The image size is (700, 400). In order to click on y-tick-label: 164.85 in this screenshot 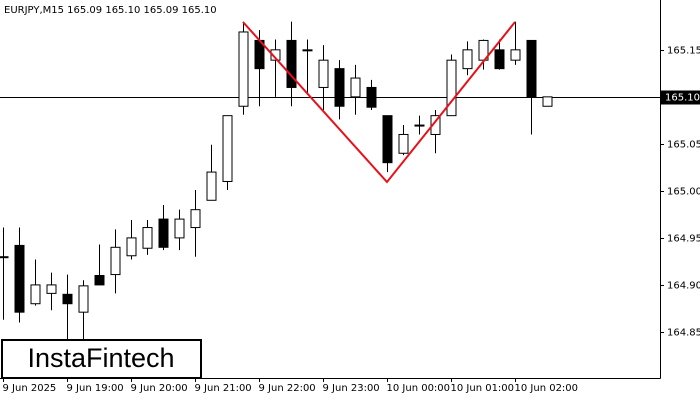, I will do `click(683, 333)`.